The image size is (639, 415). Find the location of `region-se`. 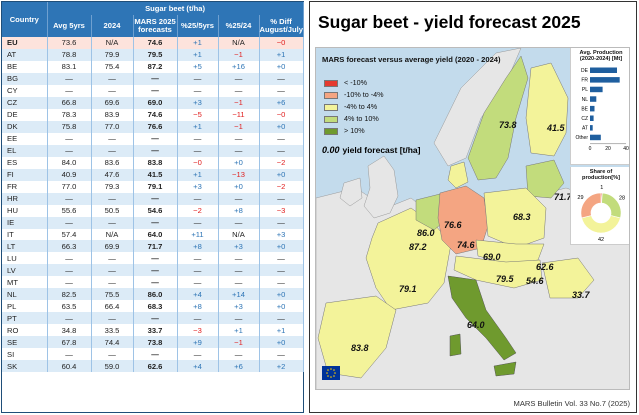

region-se is located at coordinates (498, 118).